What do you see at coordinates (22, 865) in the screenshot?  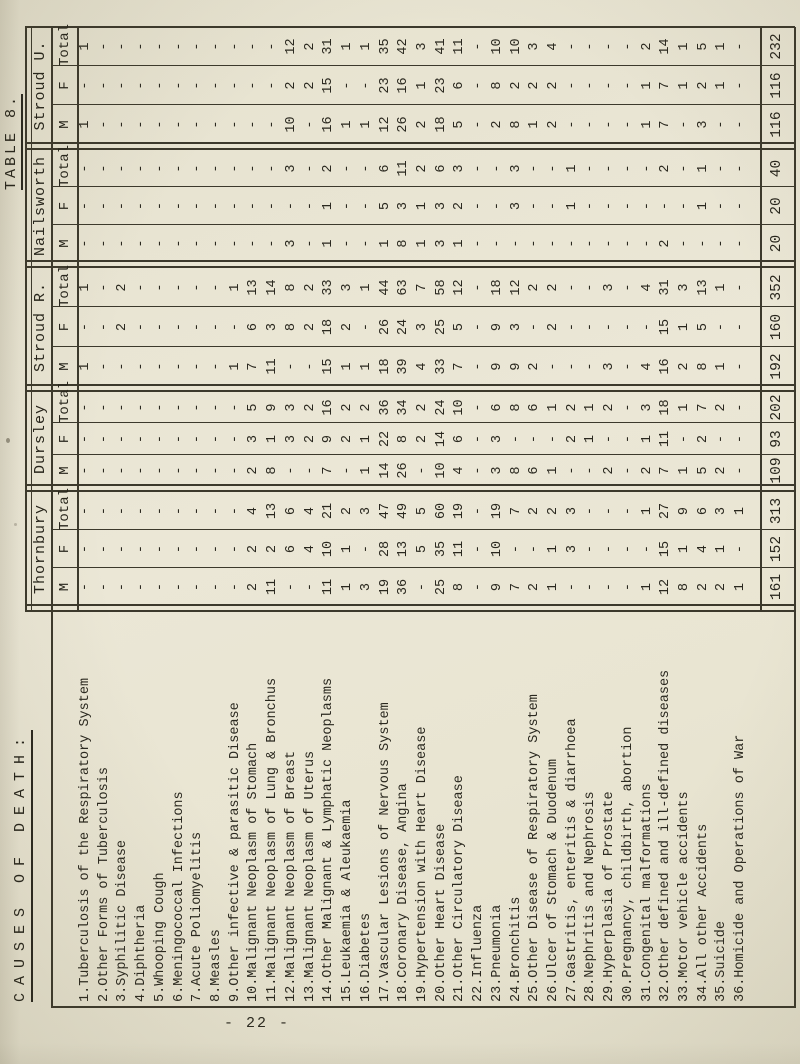 I see `causes-of-death-heading: CAUSES OF DEATH:` at bounding box center [22, 865].